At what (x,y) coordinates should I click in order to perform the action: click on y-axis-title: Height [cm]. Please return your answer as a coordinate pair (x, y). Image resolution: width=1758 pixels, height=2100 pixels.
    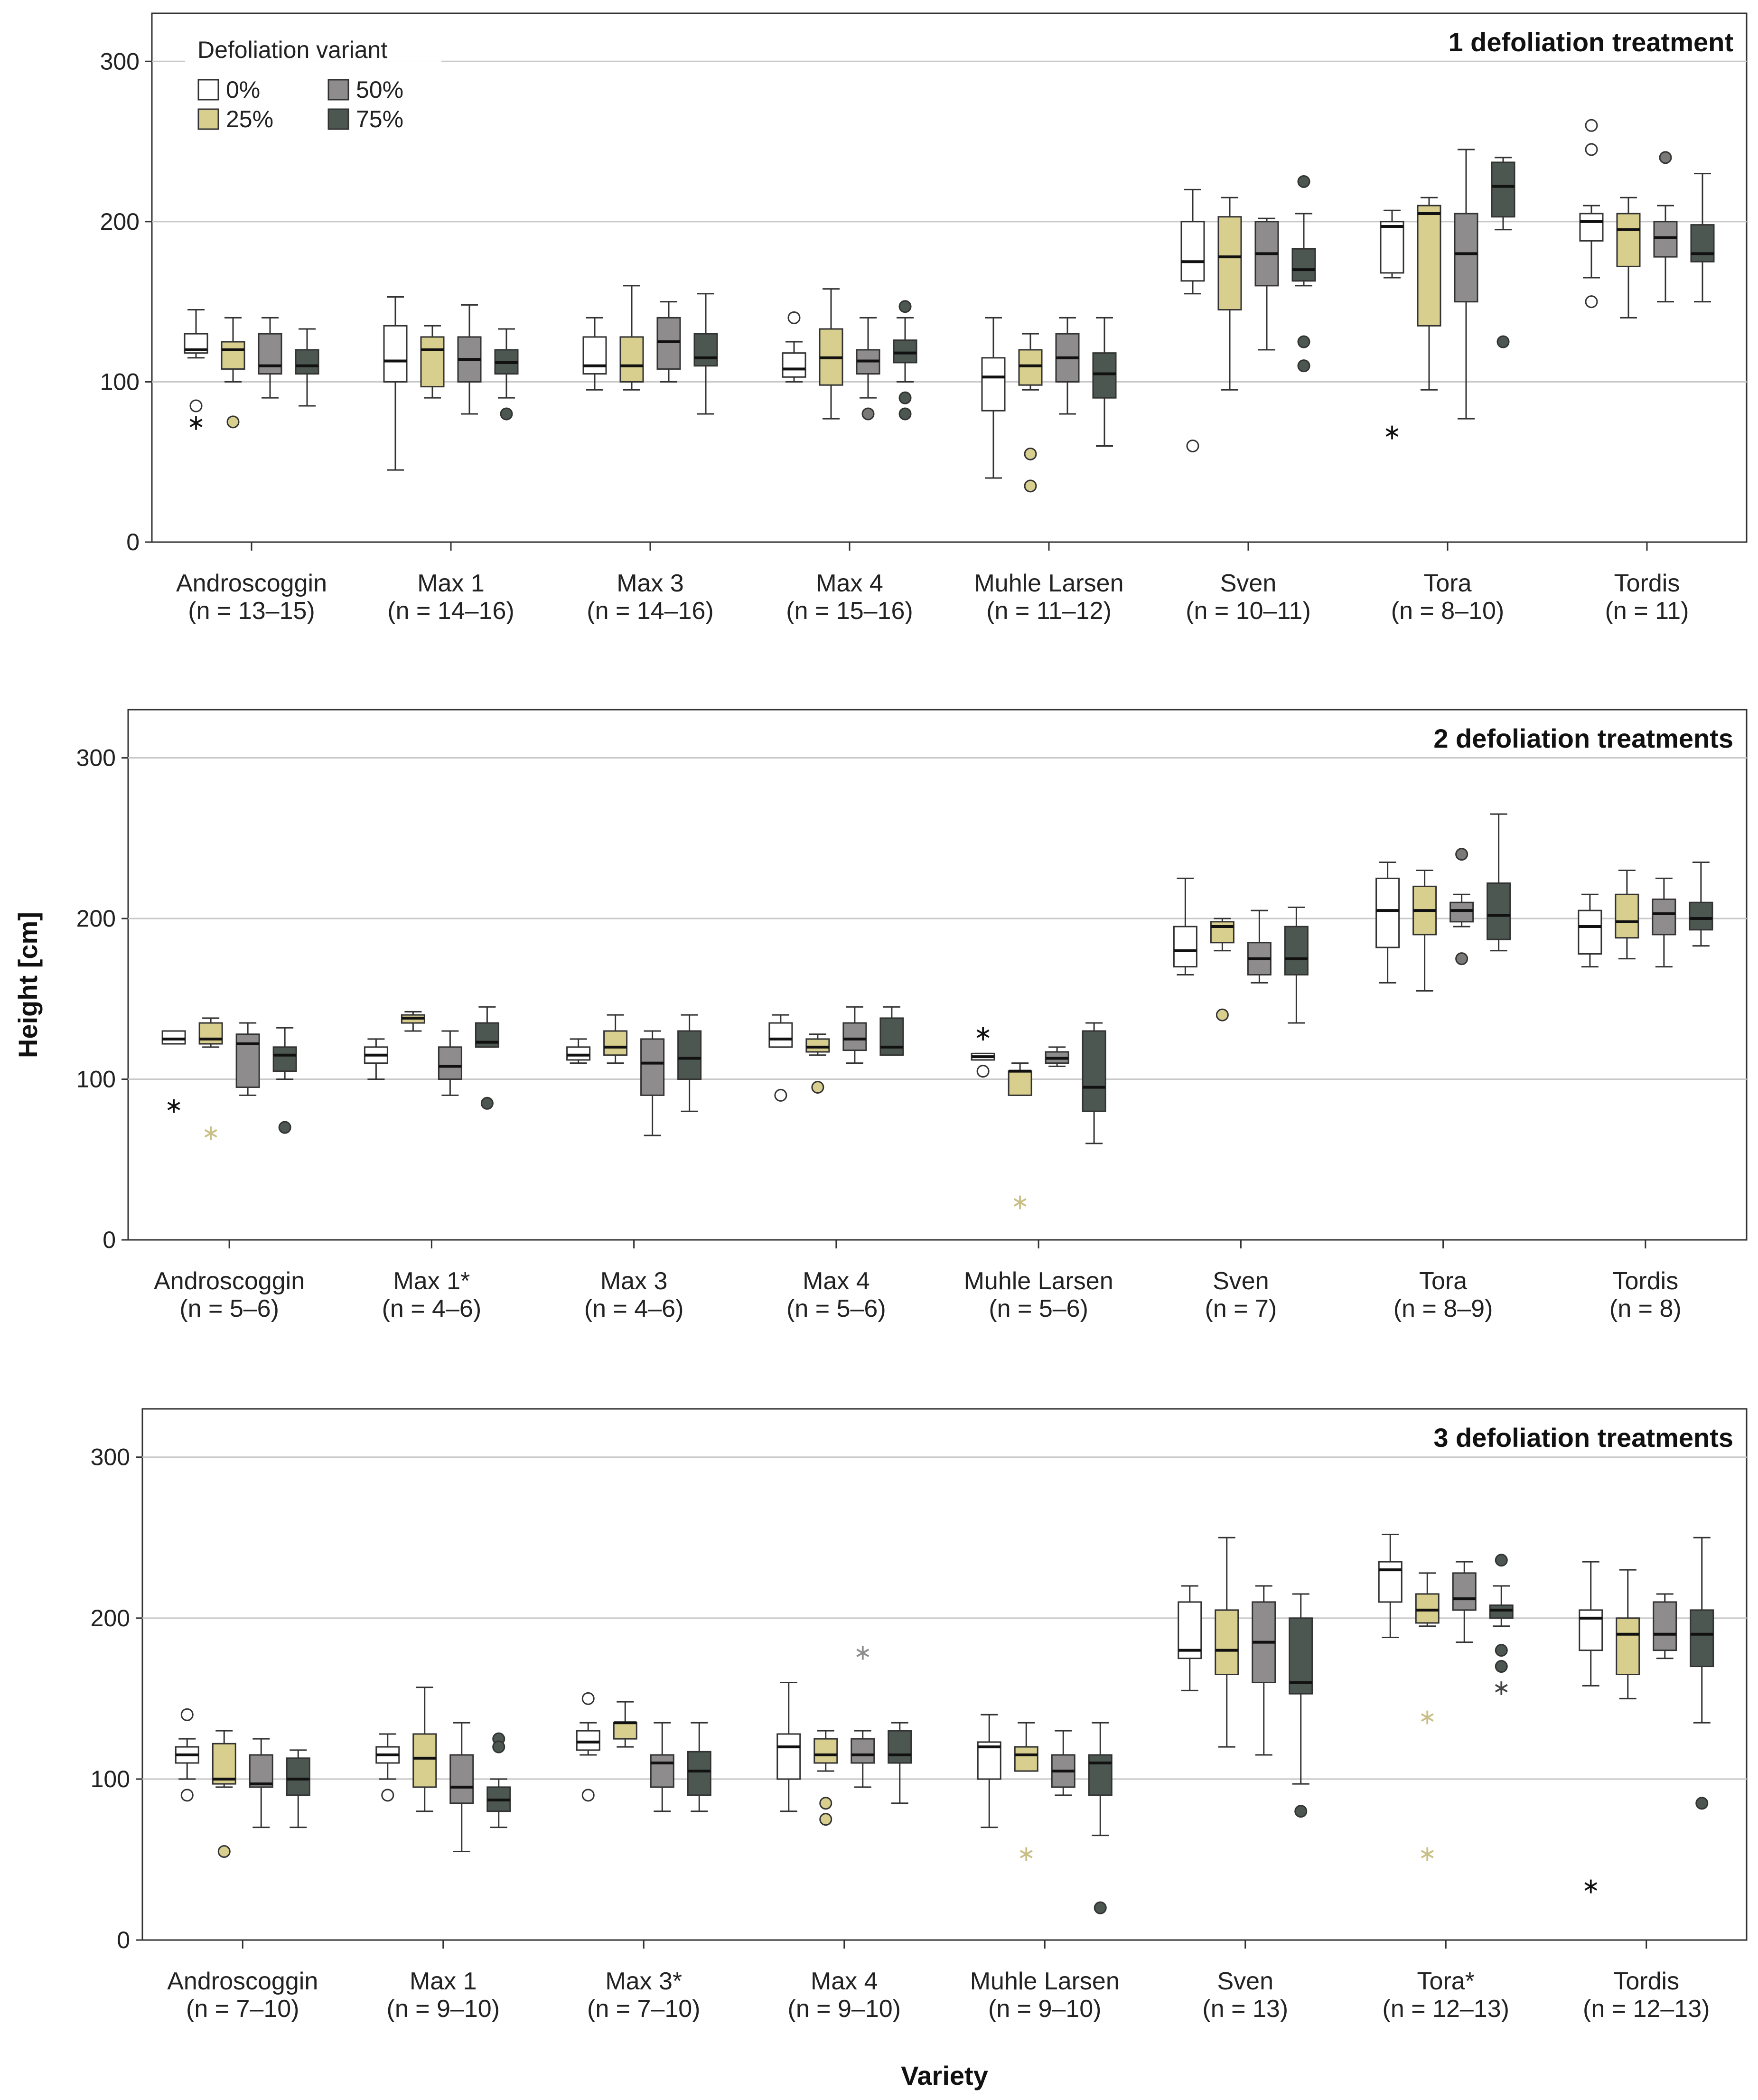
    Looking at the image, I should click on (28, 985).